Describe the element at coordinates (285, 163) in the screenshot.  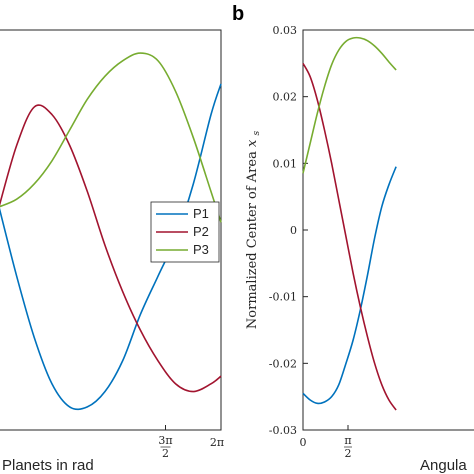
I see `panel-b-ytick-label: 0.01` at that location.